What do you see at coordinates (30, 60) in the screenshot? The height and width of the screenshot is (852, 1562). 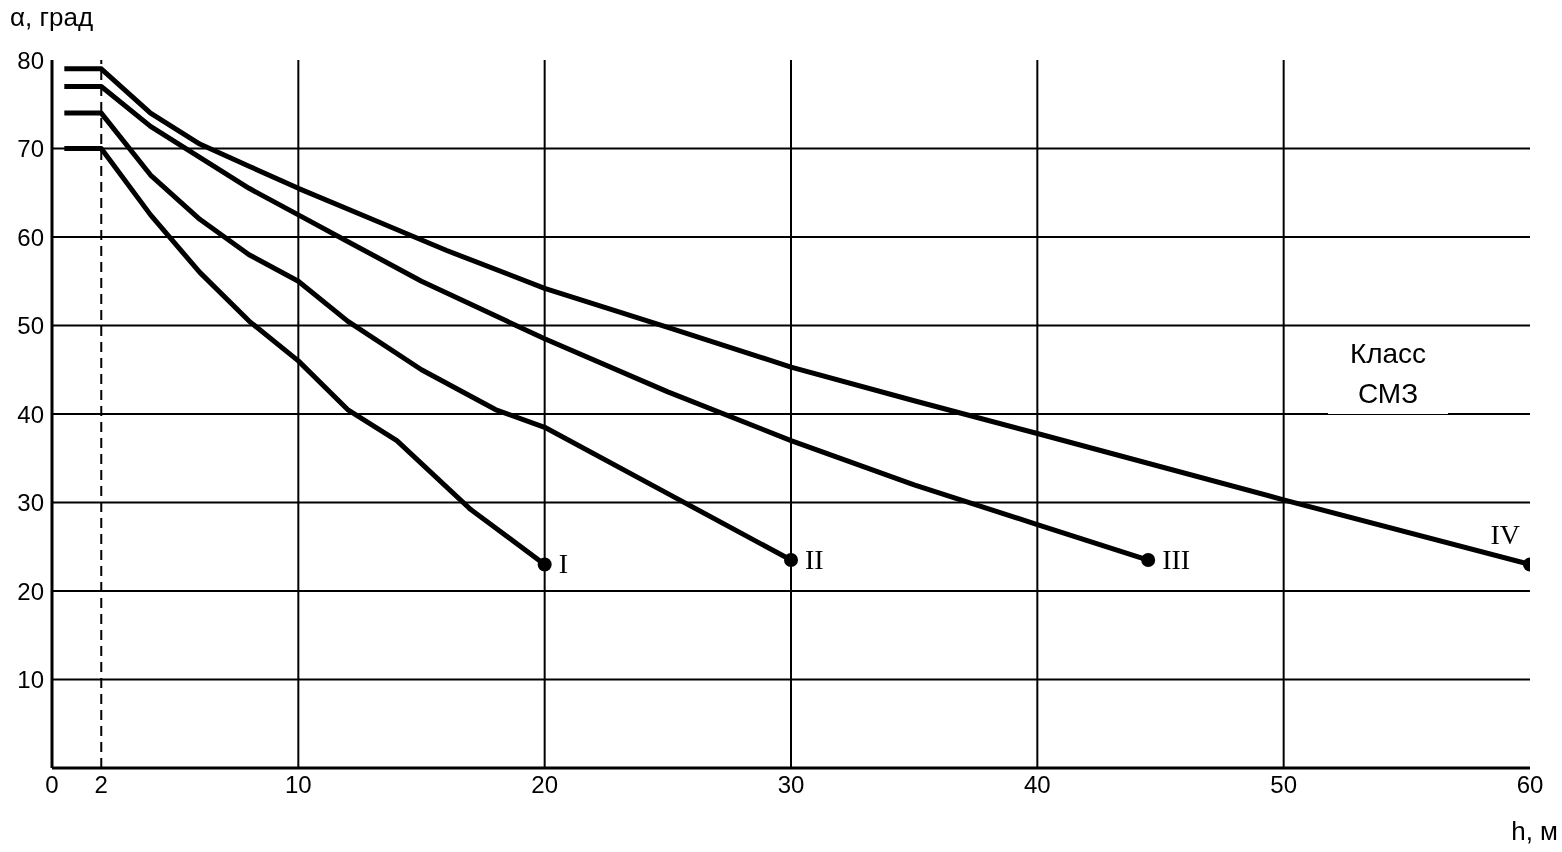 I see `y-tick-label: 80` at bounding box center [30, 60].